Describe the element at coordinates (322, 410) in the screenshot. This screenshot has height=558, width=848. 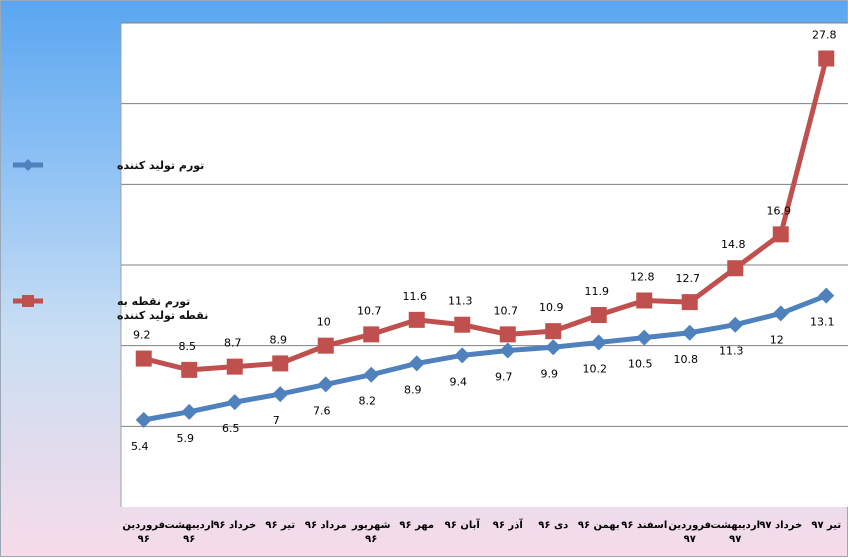
I see `data-label: 7.6` at that location.